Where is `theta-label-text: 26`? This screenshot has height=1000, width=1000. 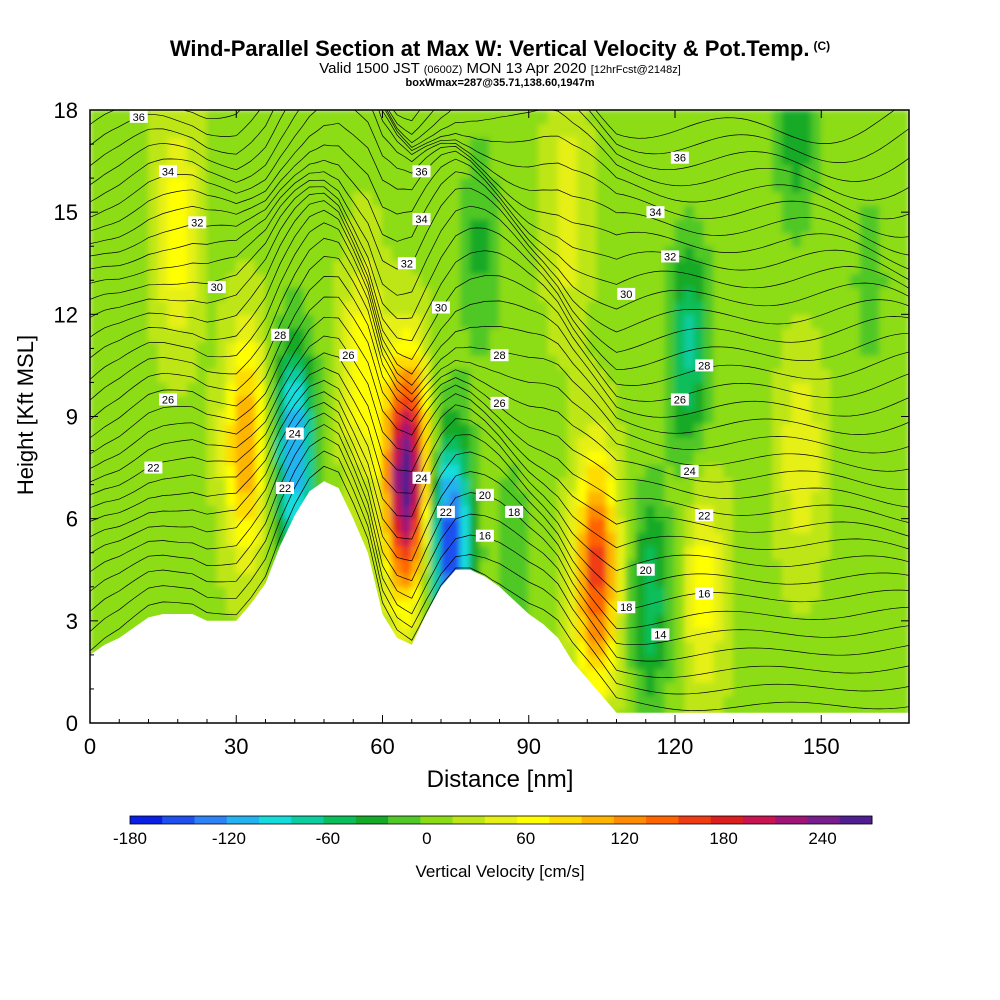
theta-label-text: 26 is located at coordinates (499, 404).